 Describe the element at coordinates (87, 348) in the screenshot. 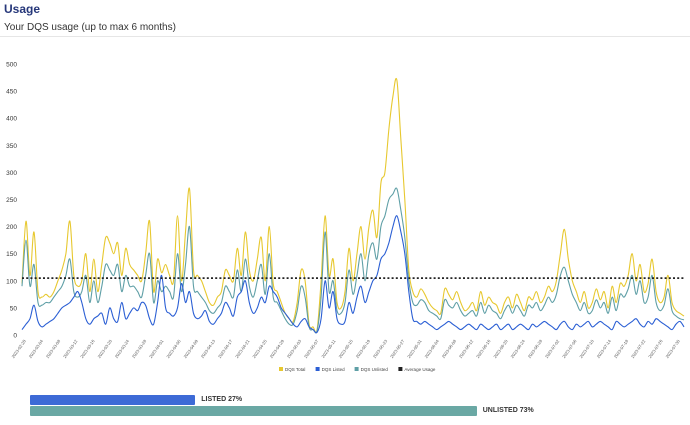

I see `x-tick-label: 2023-03-16` at that location.